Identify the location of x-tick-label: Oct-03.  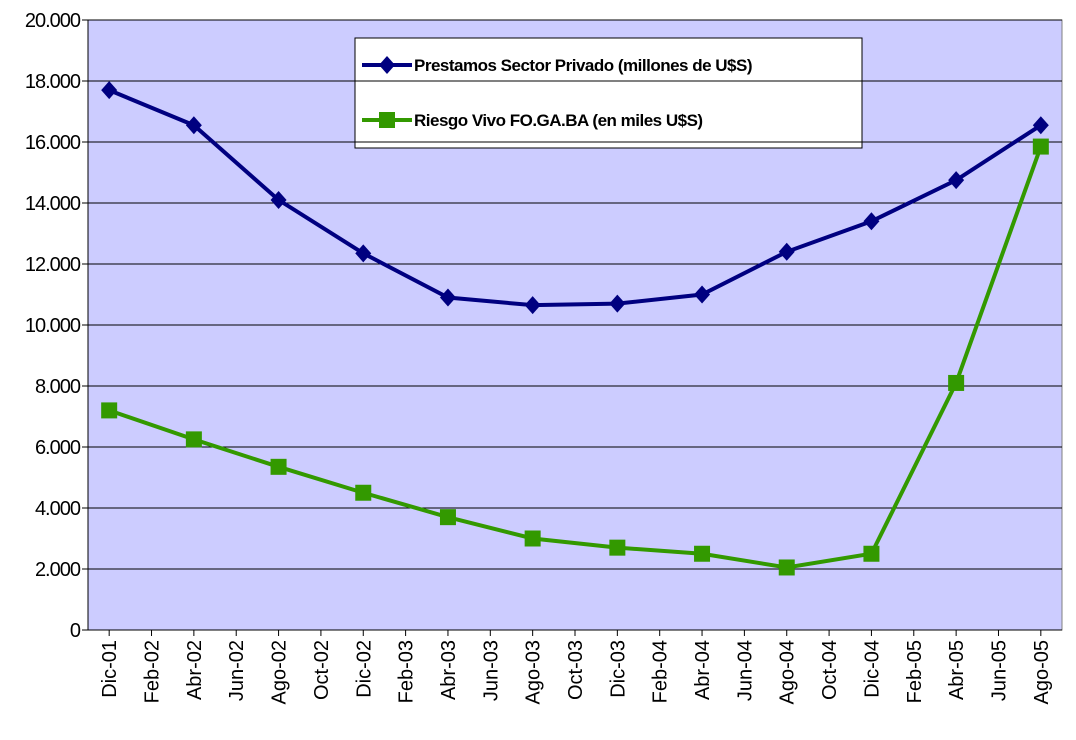
(576, 670).